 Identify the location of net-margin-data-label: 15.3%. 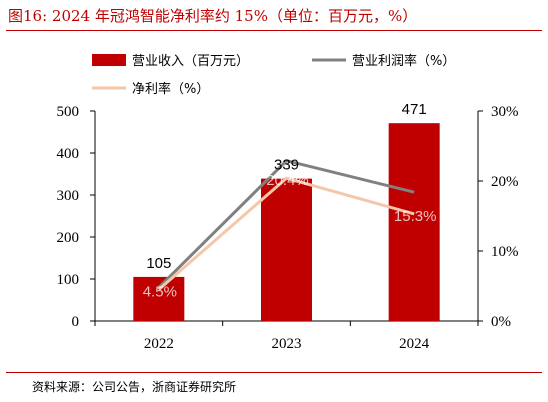
(415, 216).